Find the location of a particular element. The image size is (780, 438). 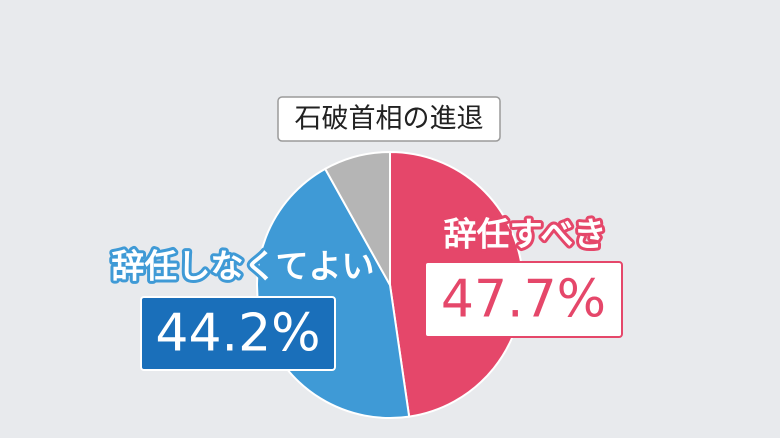

value-label: 47.7% is located at coordinates (523, 300).